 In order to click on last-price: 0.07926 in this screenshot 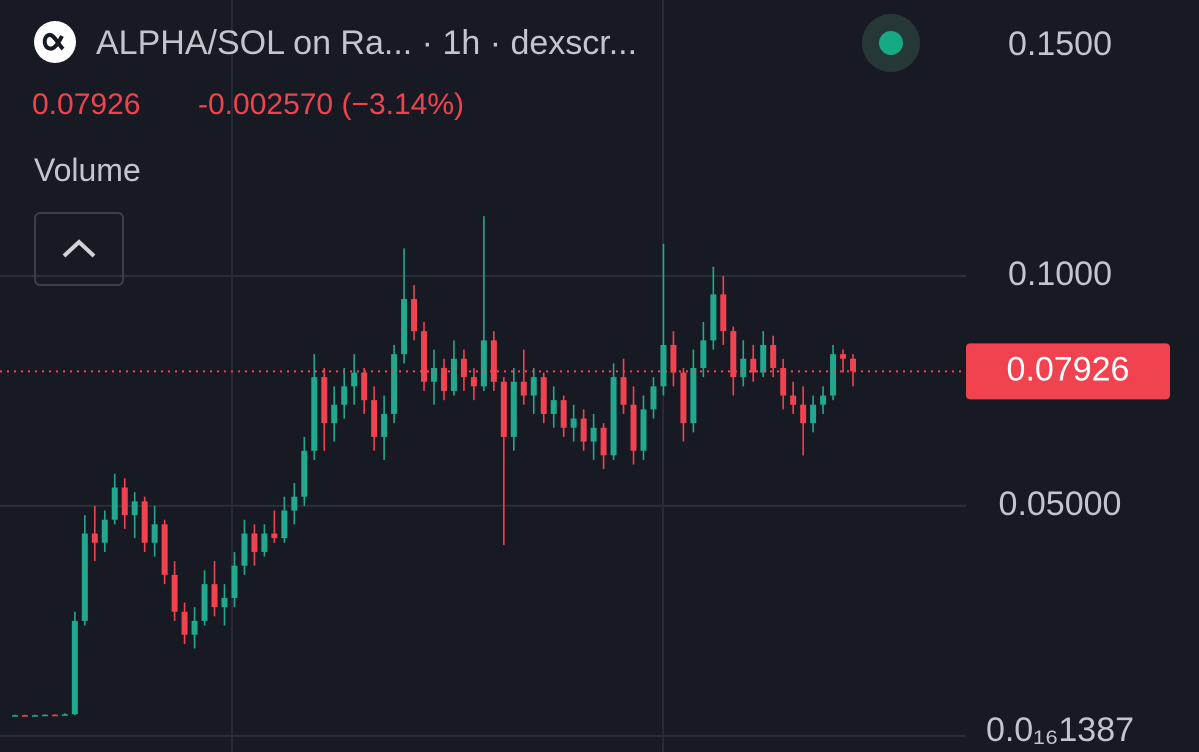, I will do `click(86, 104)`.